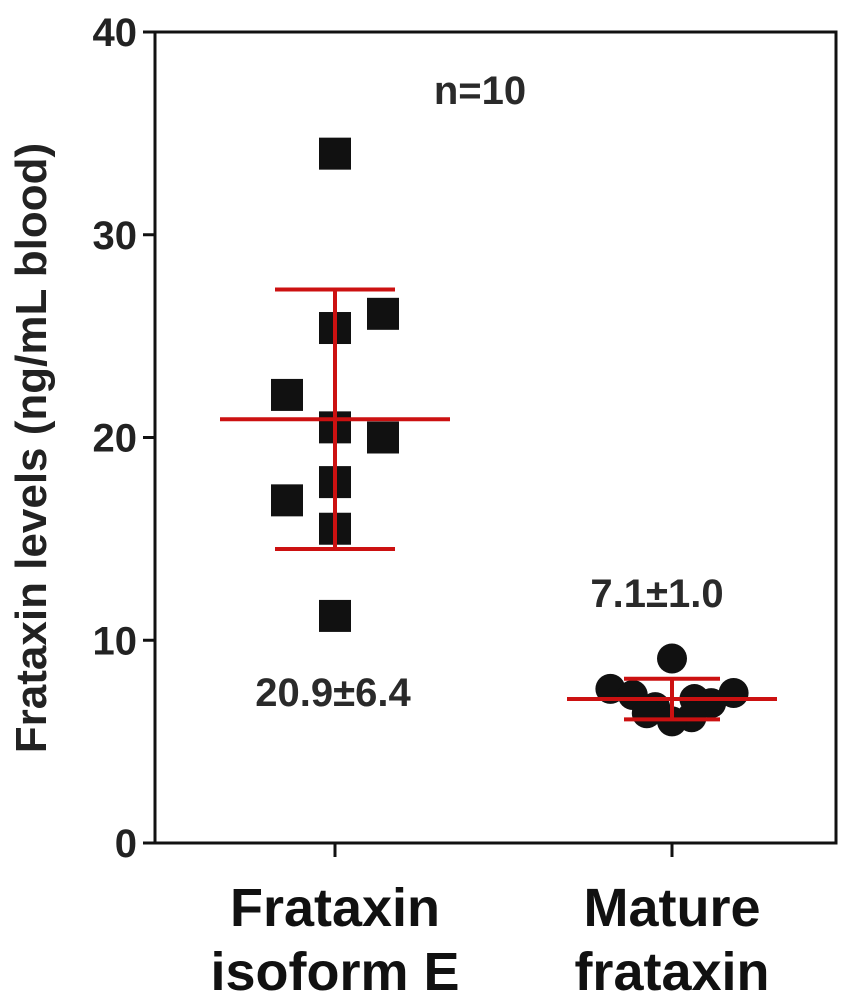 This screenshot has height=998, width=850. Describe the element at coordinates (31, 448) in the screenshot. I see `y-axis-title: Frataxin levels (ng/mL blood)` at that location.